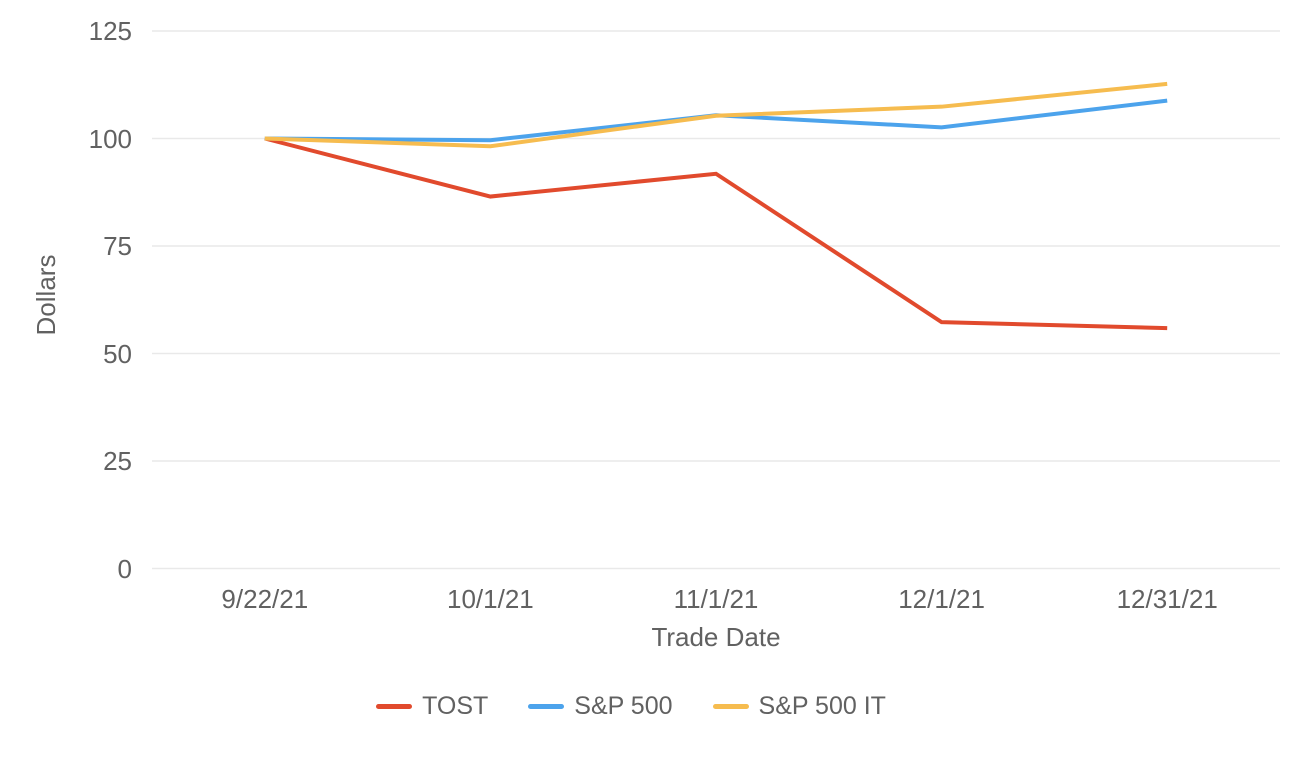  What do you see at coordinates (117, 461) in the screenshot?
I see `y-tick-label: 25` at bounding box center [117, 461].